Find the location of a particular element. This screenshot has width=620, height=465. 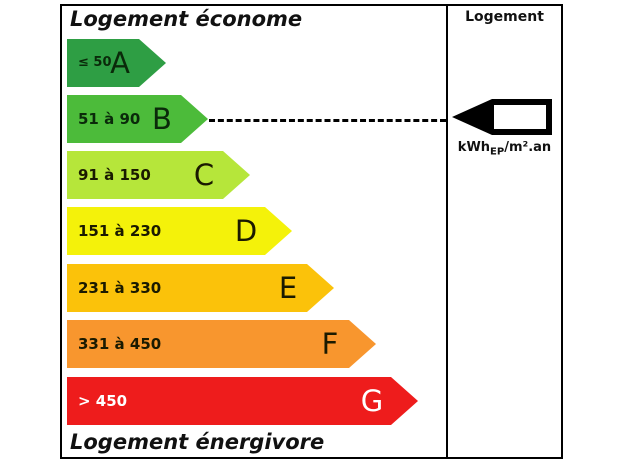

energy-class-g: > 450 G is located at coordinates (242, 401).